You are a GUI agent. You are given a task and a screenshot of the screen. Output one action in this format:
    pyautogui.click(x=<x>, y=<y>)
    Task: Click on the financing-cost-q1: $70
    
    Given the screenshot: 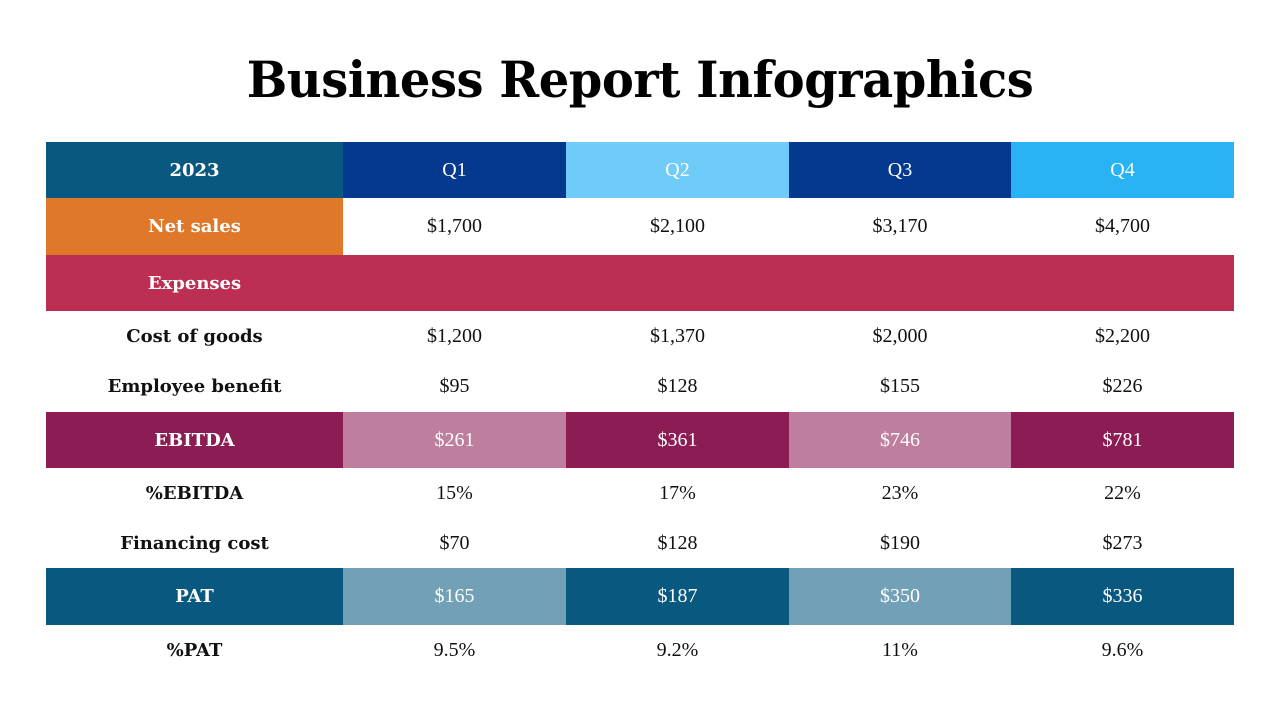 What is the action you would take?
    pyautogui.click(x=454, y=542)
    